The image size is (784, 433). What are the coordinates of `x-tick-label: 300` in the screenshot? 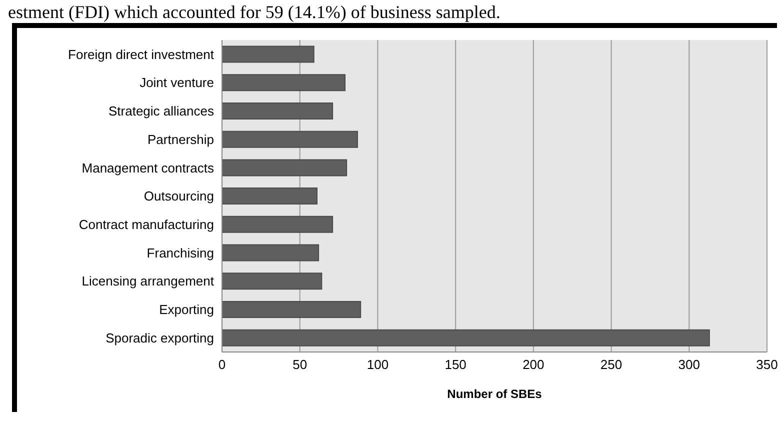 It's located at (689, 364).